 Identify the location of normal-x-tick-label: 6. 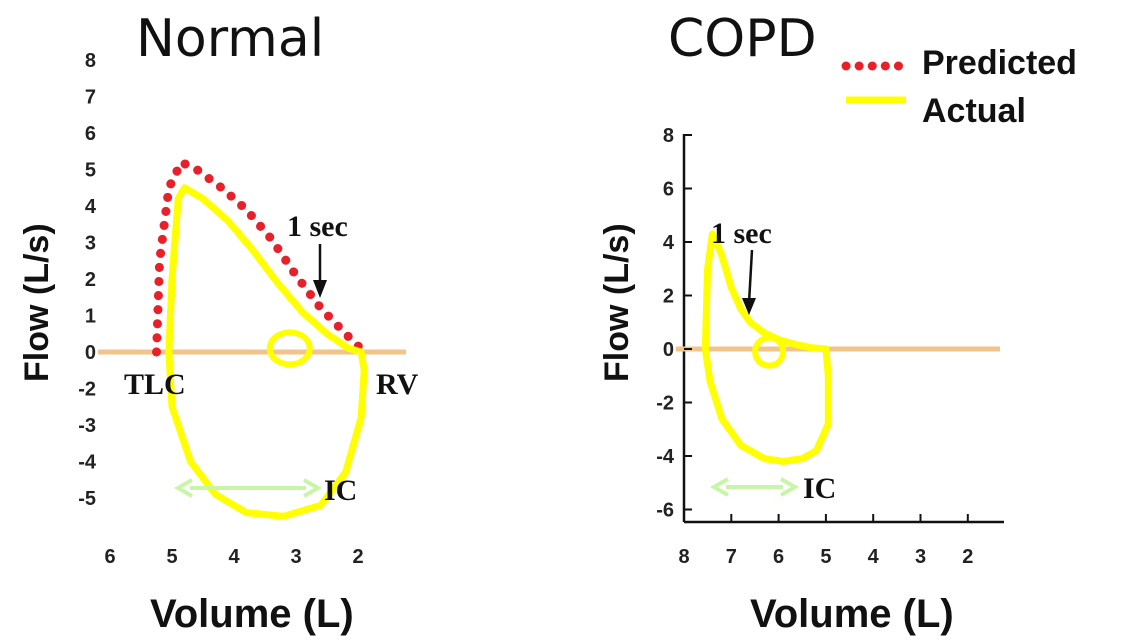
(109, 557).